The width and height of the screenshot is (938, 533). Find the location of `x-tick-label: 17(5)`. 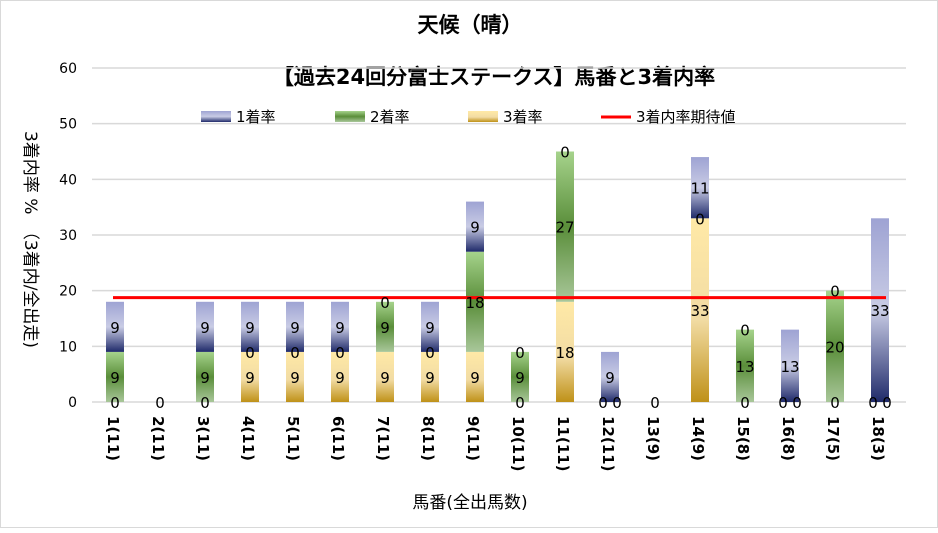

x-tick-label: 17(5) is located at coordinates (833, 438).